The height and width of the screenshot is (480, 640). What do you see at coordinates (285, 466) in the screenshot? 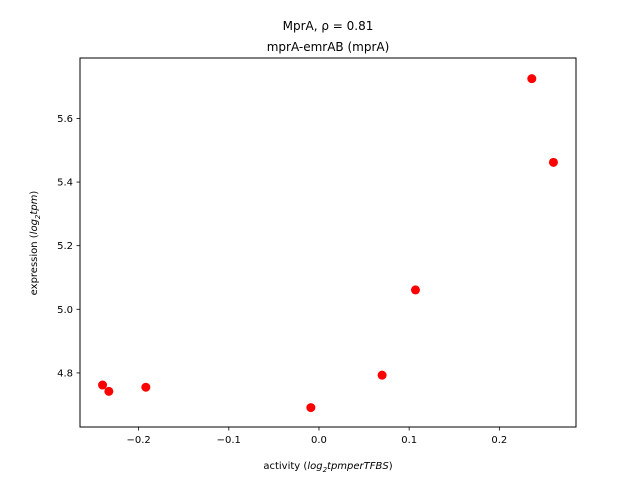
I see `x-axis-label-prefix: activity (` at bounding box center [285, 466].